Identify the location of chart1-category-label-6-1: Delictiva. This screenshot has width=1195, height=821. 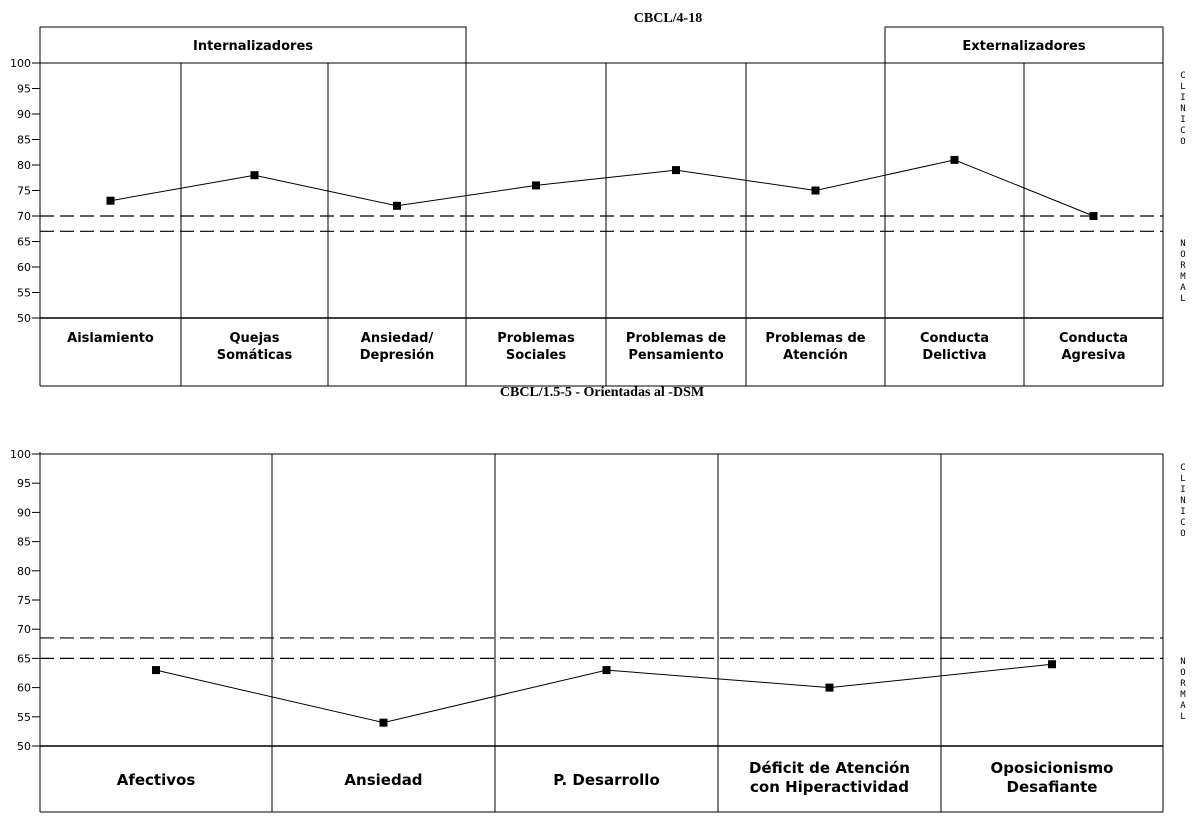
(954, 355).